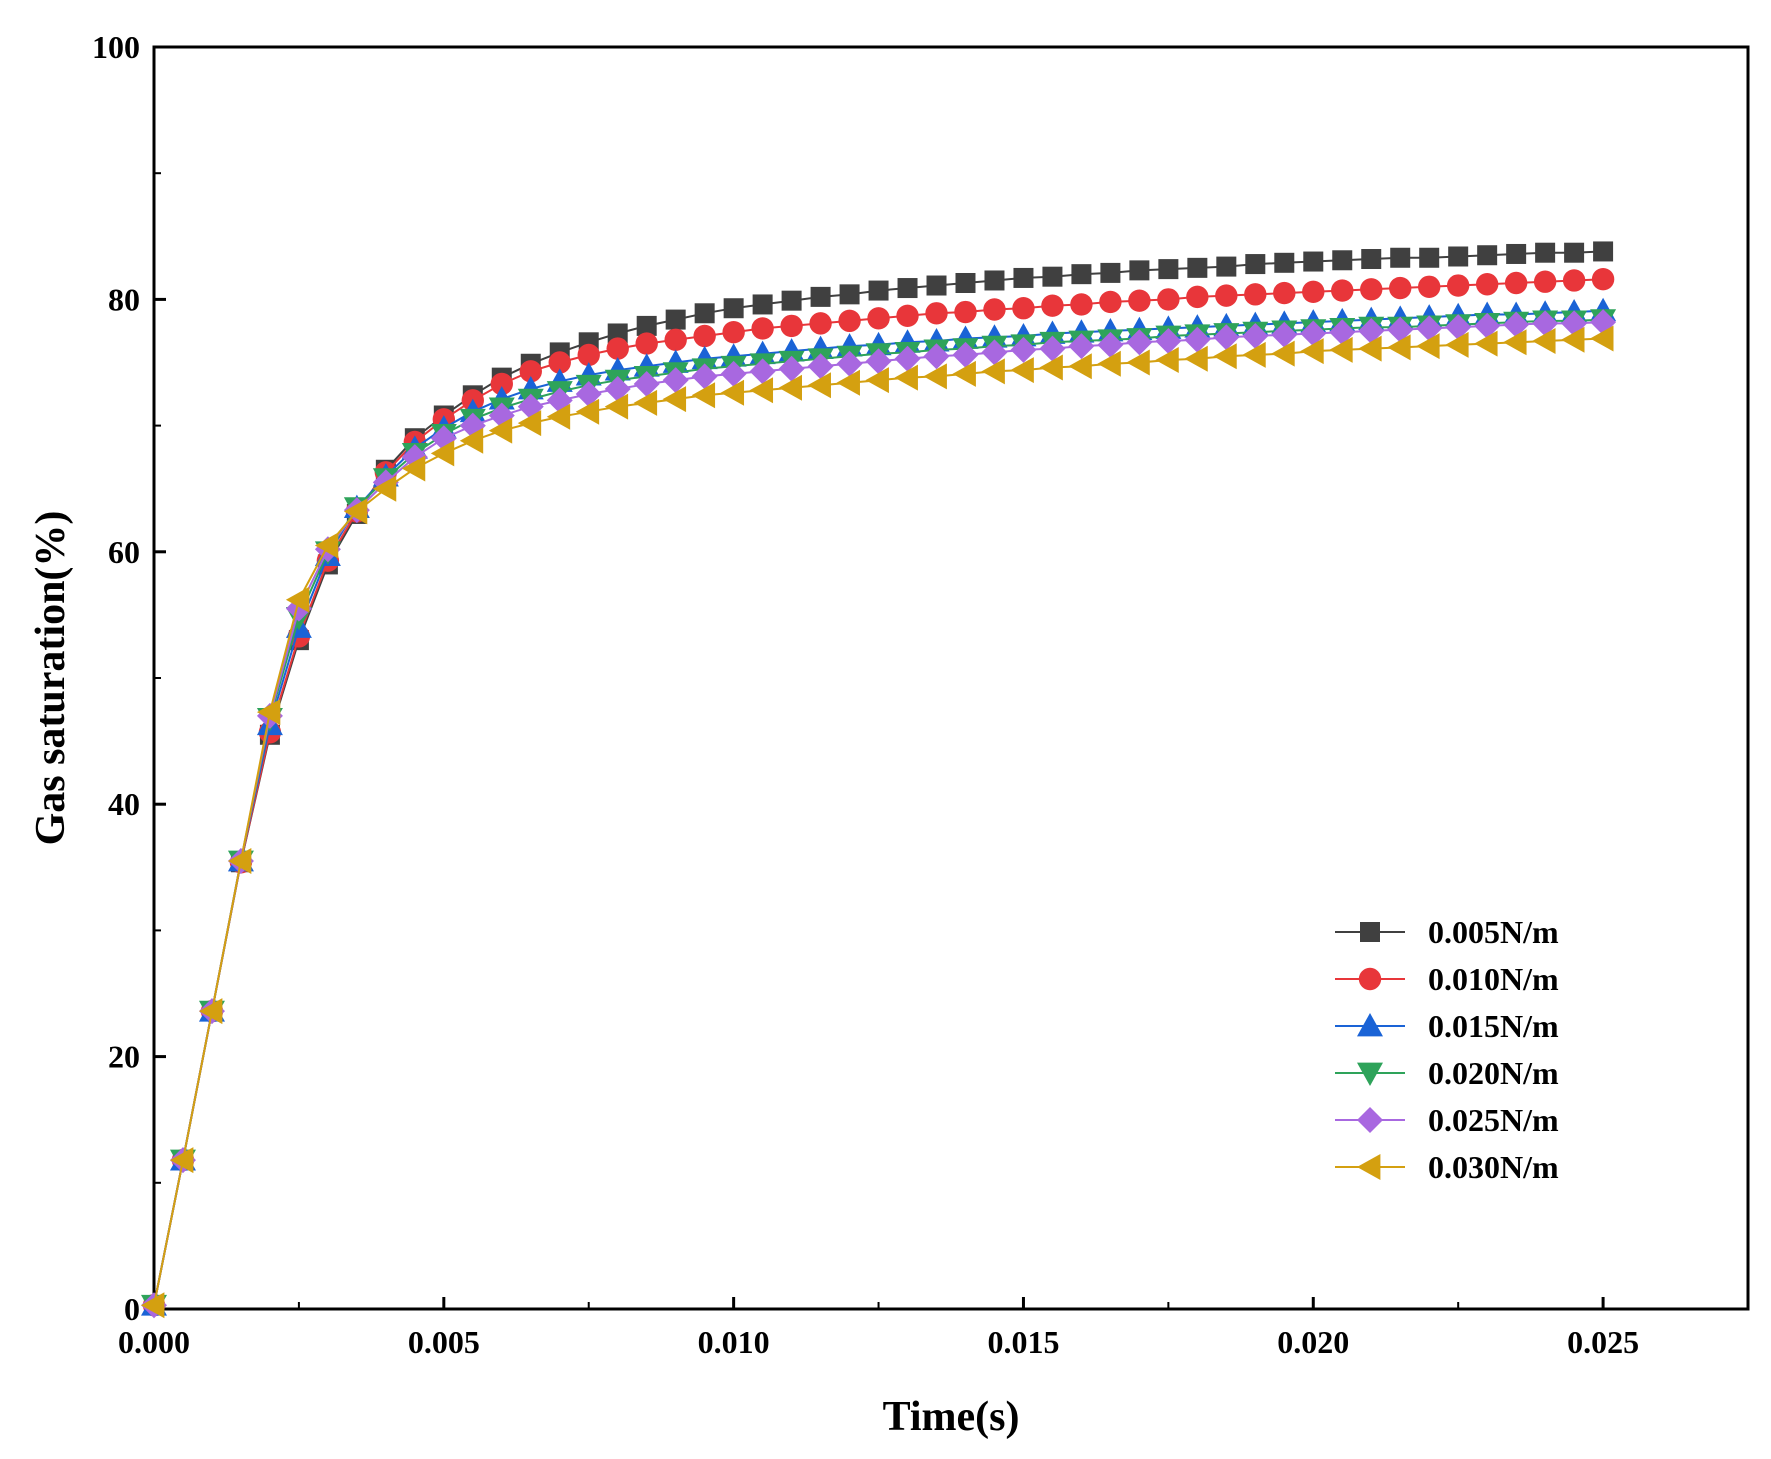 This screenshot has height=1459, width=1771. I want to click on y-tick-label: 60, so click(124, 552).